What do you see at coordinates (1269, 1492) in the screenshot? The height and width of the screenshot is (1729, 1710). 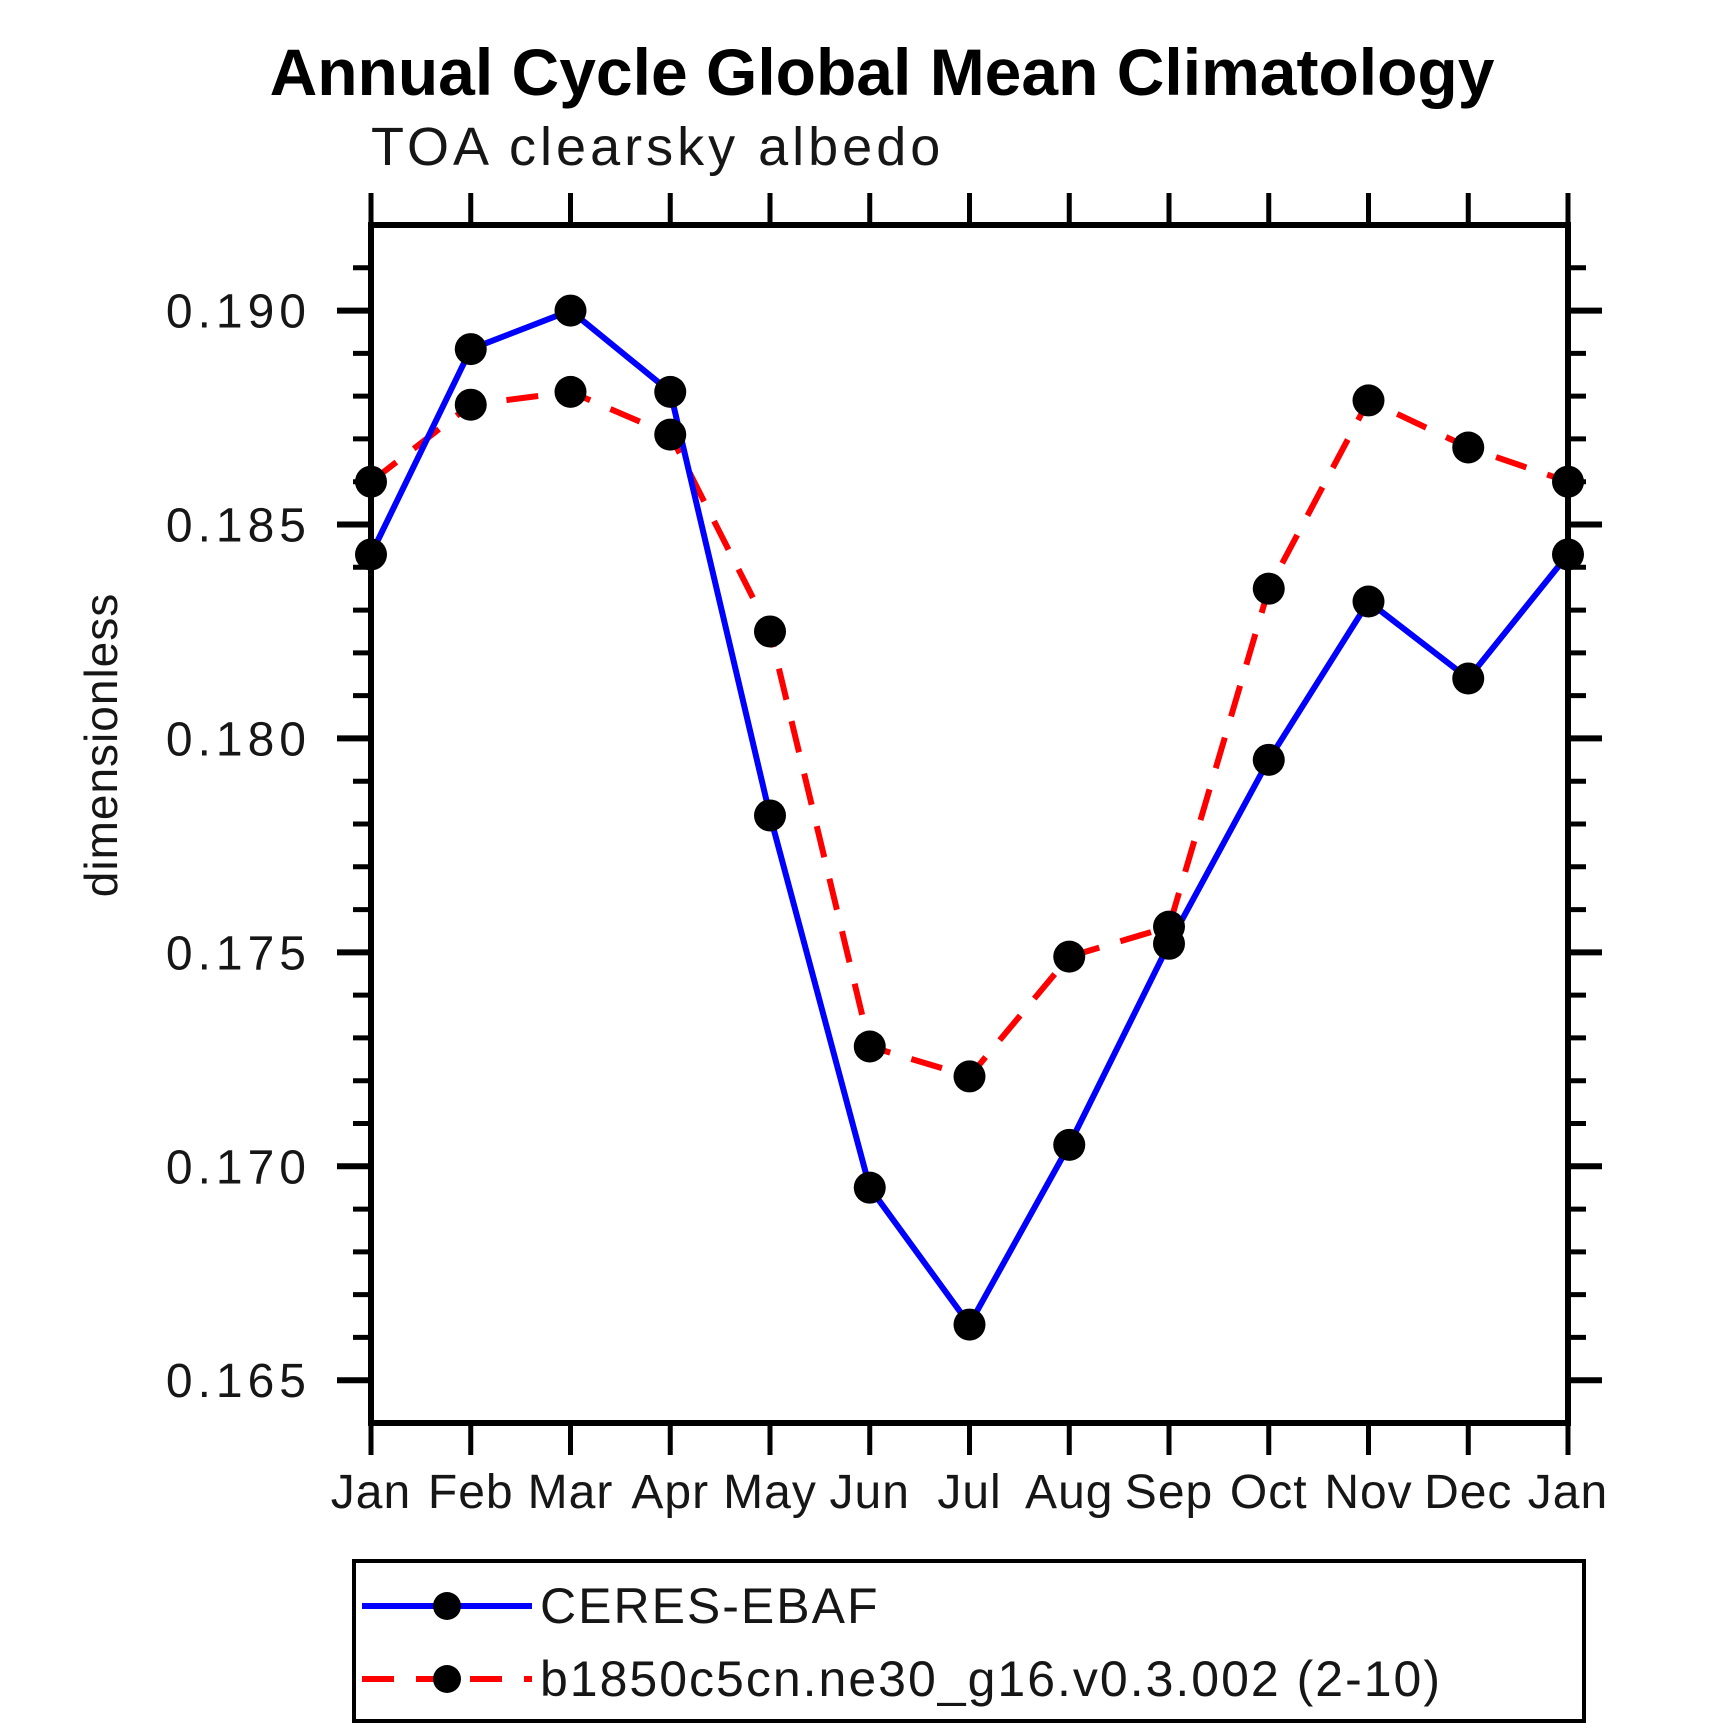 I see `x-tick-label: Oct` at bounding box center [1269, 1492].